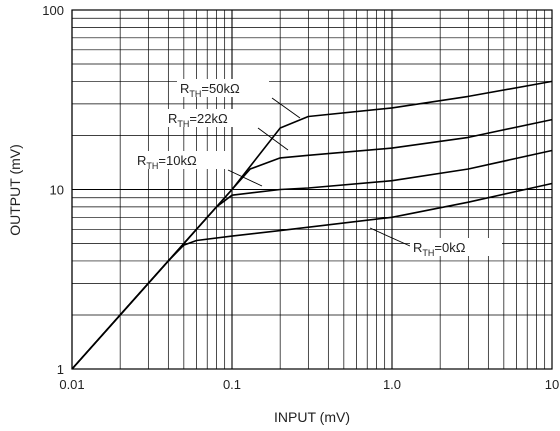  What do you see at coordinates (198, 120) in the screenshot?
I see `series-label-1: RTH=22kΩ` at bounding box center [198, 120].